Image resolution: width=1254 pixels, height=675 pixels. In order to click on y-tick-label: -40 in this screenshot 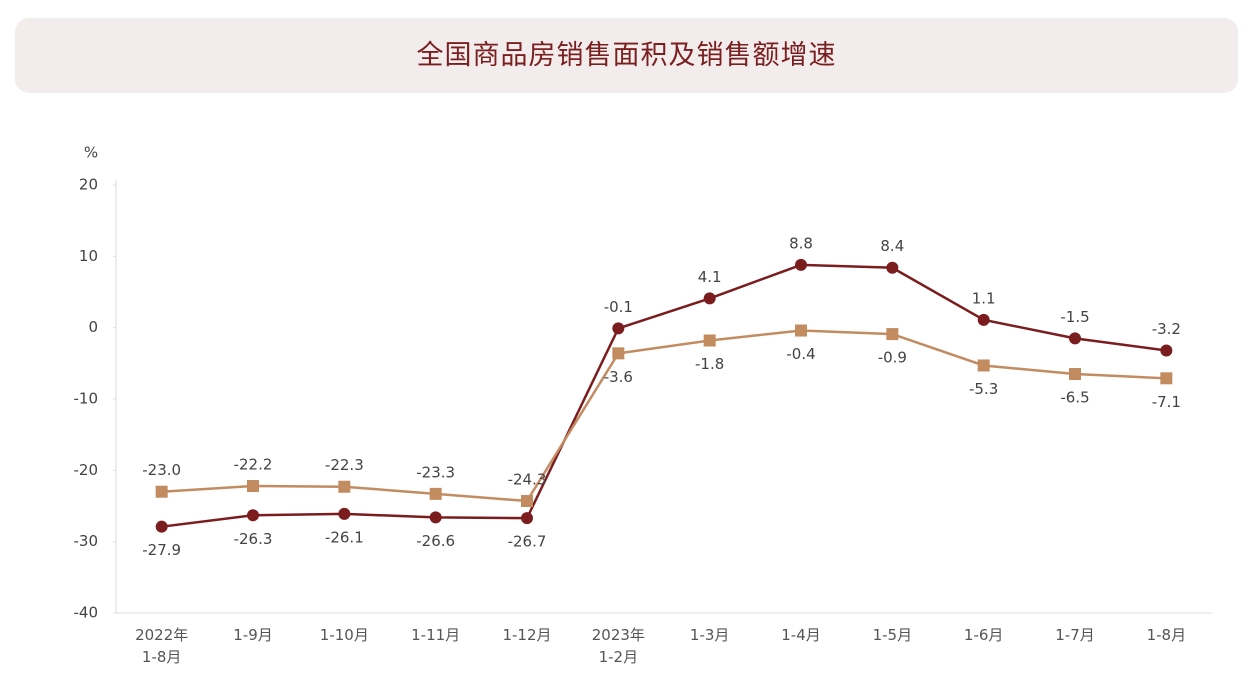, I will do `click(86, 613)`.